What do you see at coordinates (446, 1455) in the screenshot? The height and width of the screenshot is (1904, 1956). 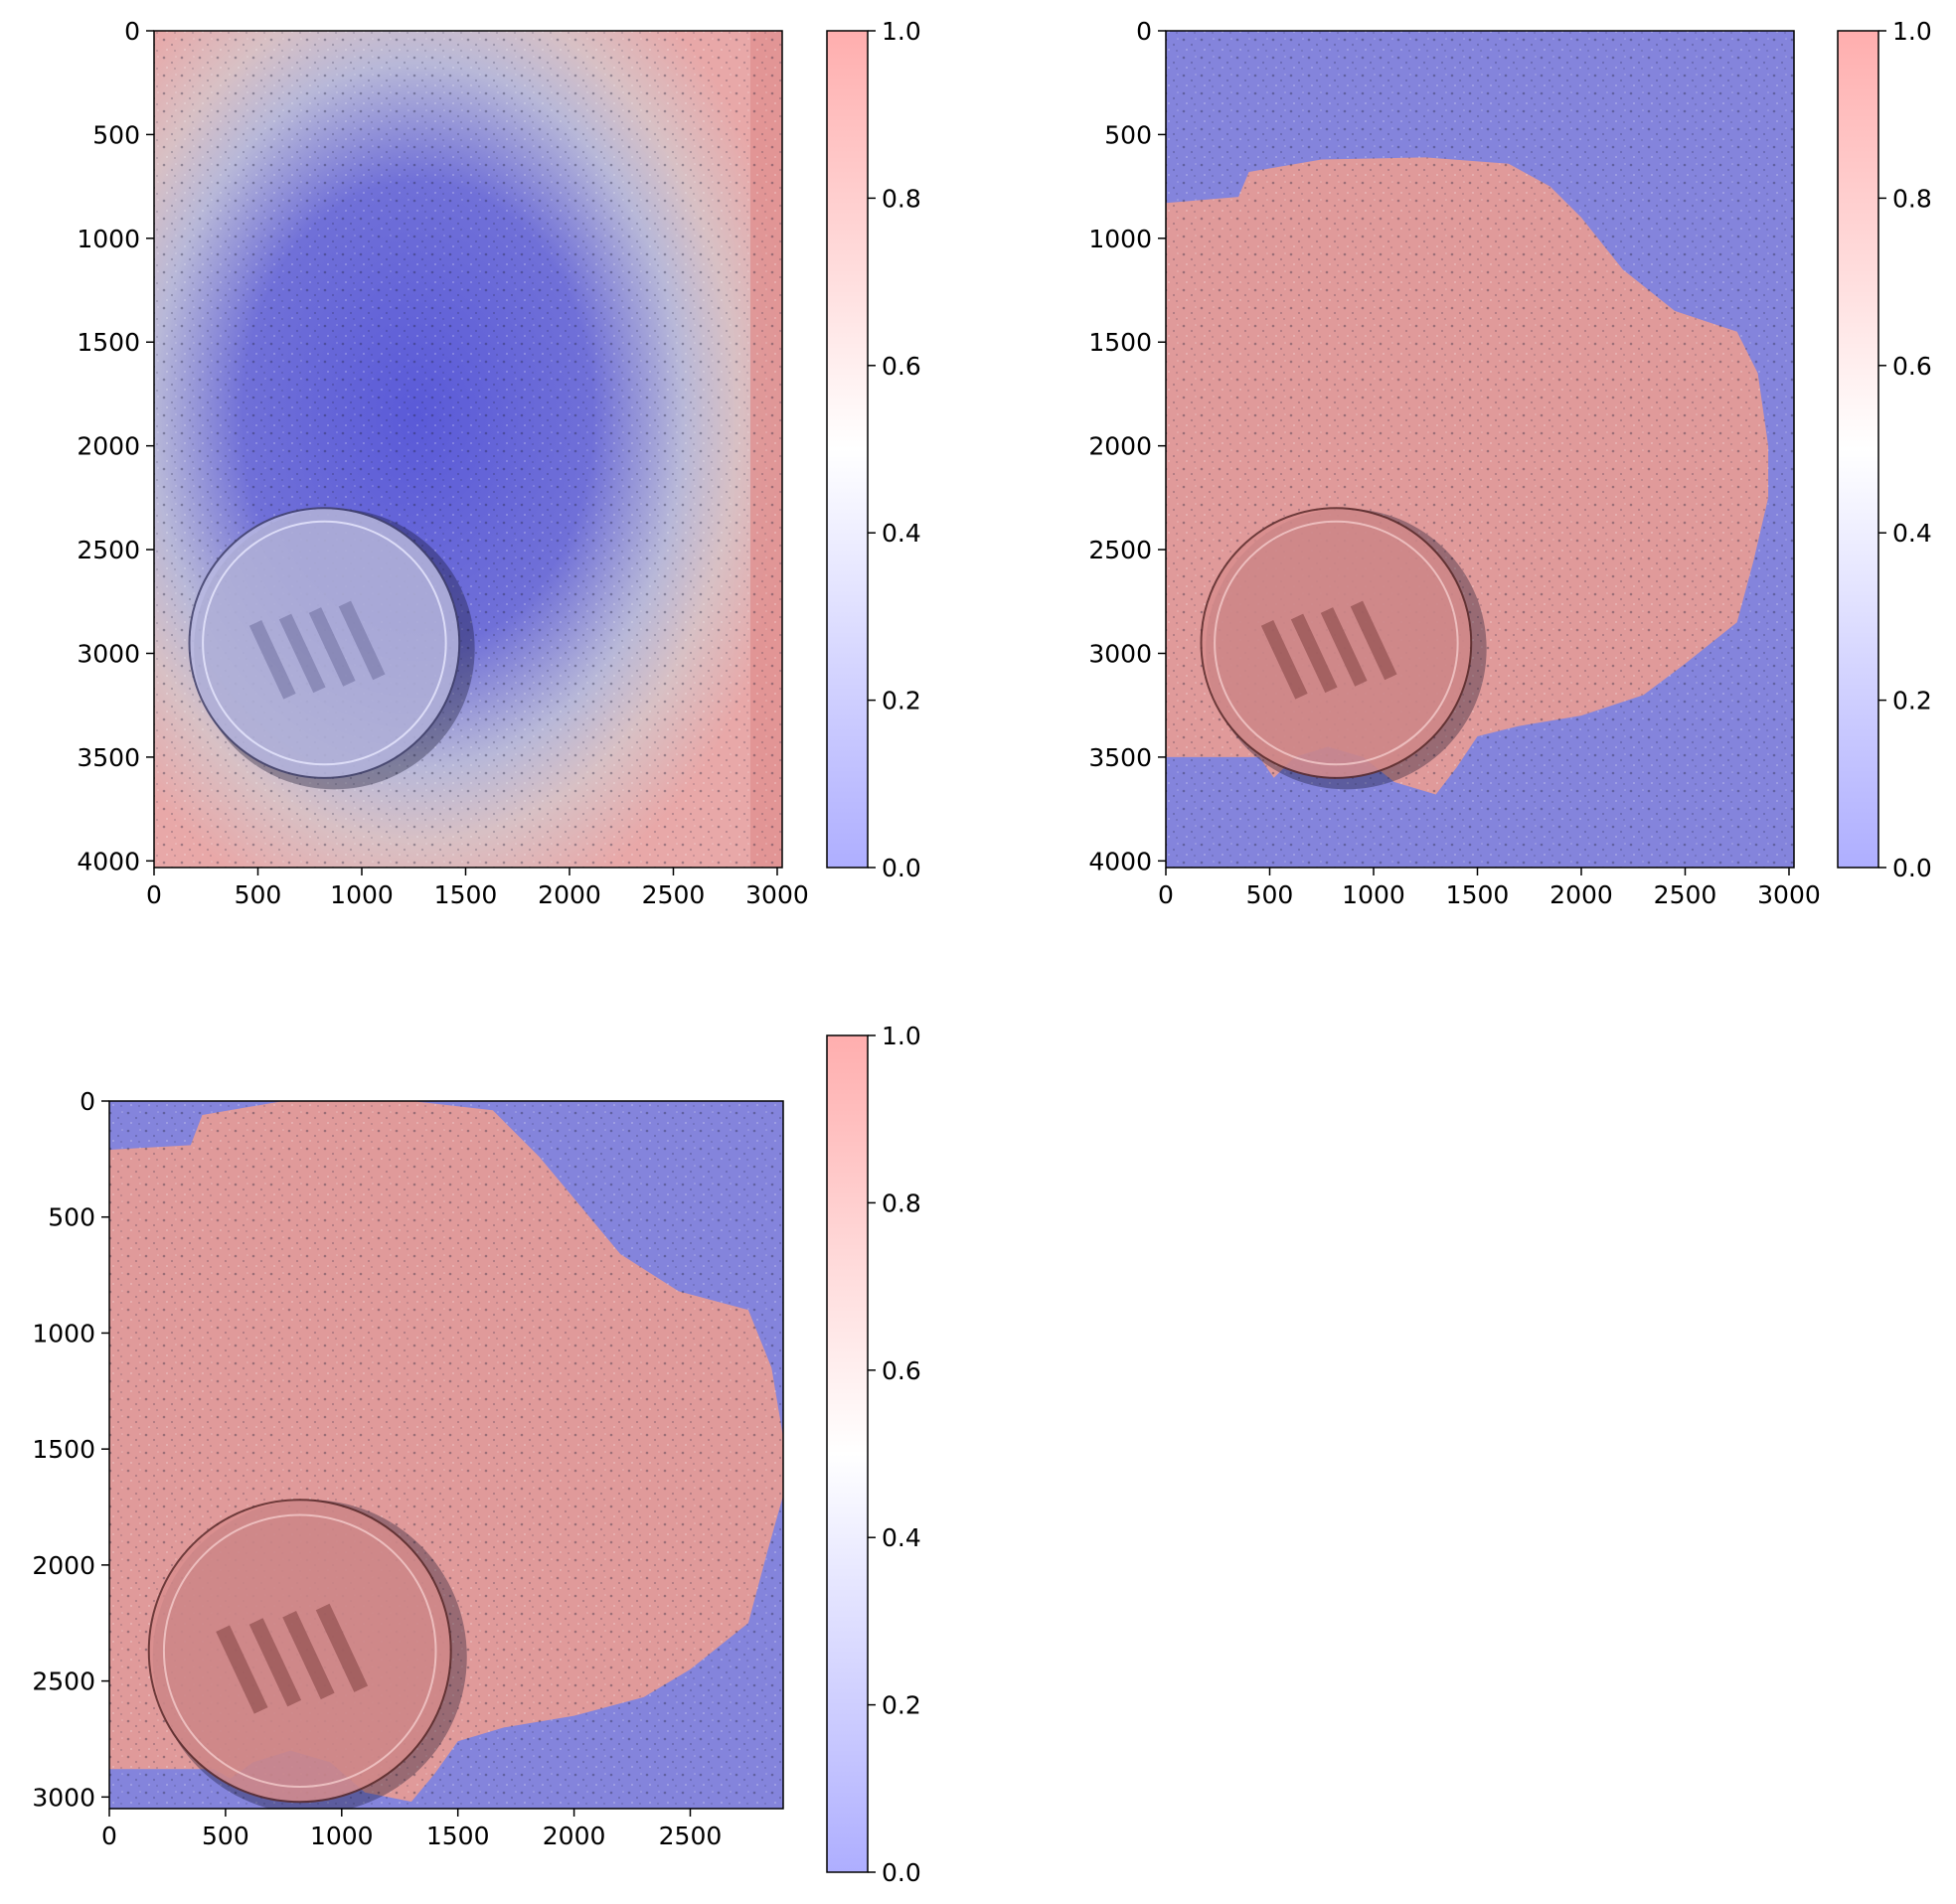 I see `panel-3-frame` at bounding box center [446, 1455].